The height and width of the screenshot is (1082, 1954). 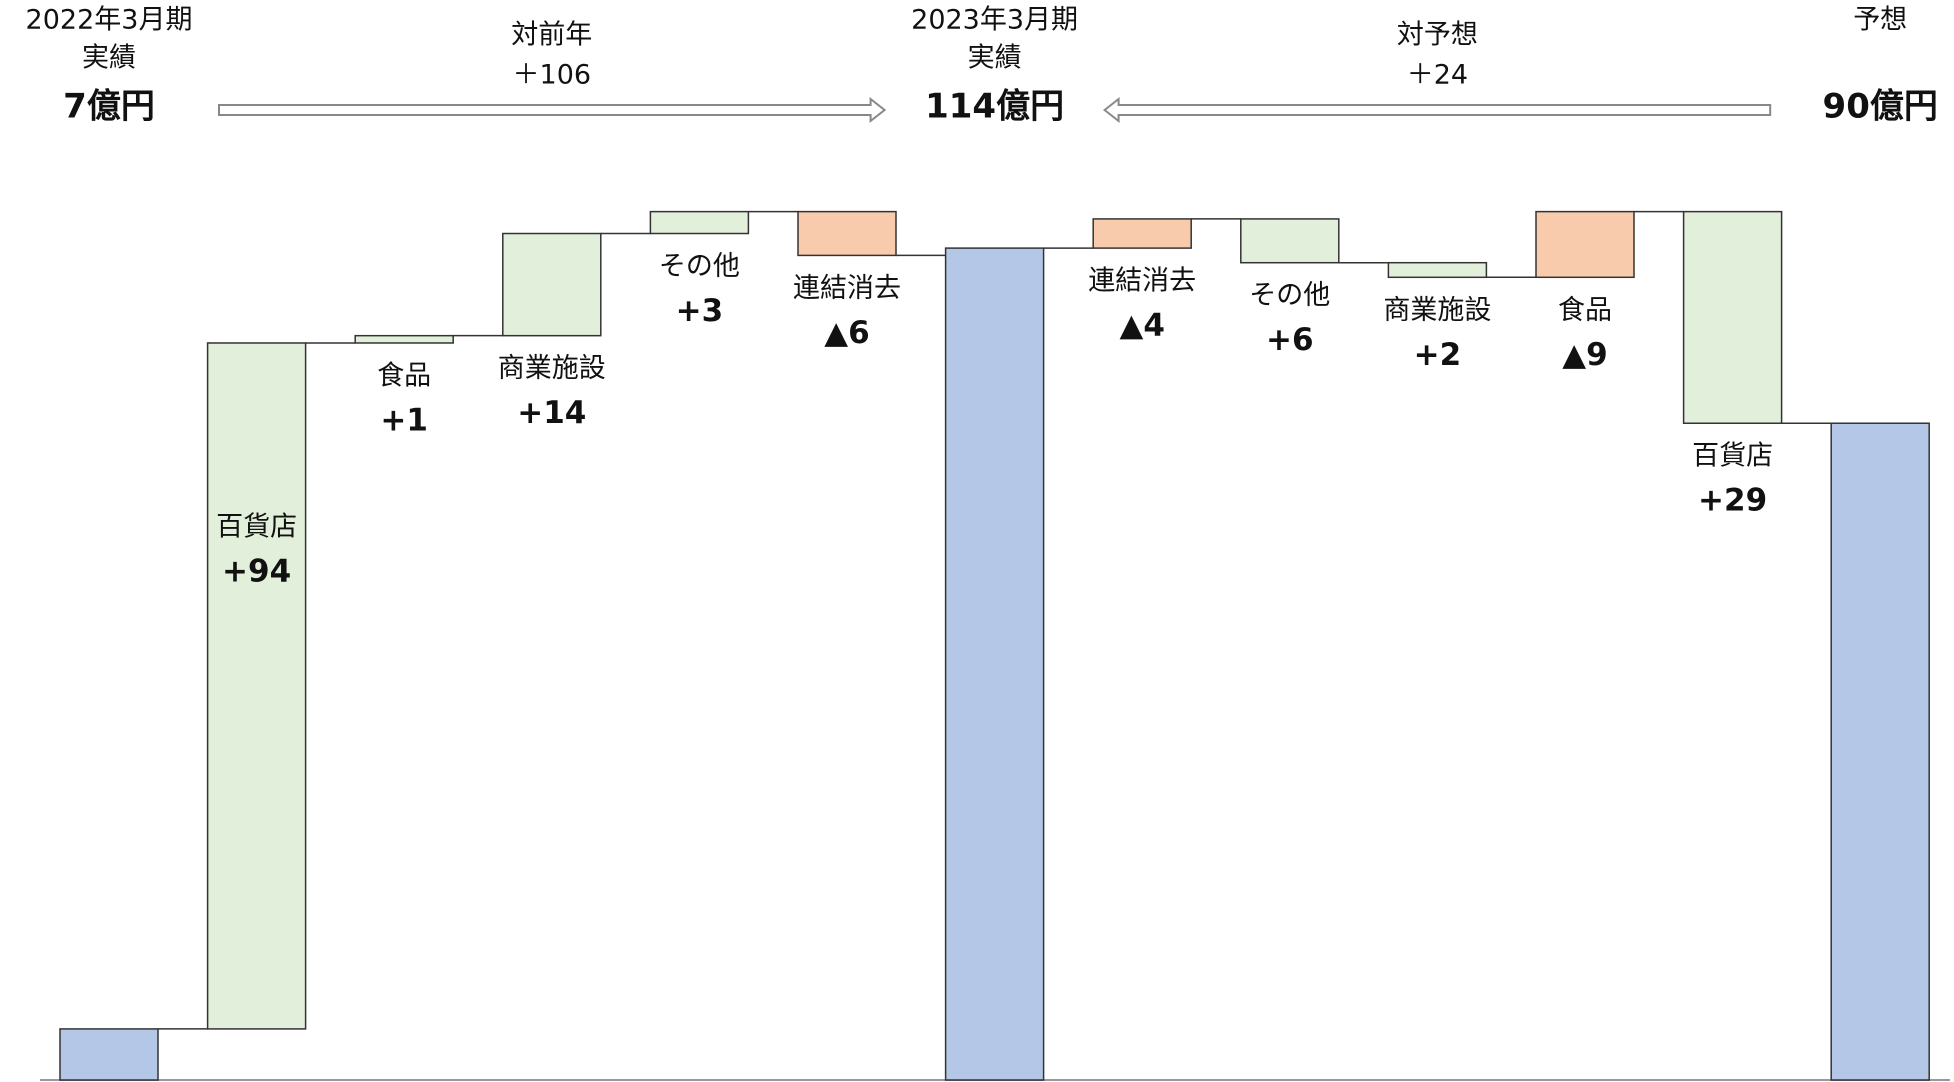 I want to click on value-label: ▲6, so click(x=846, y=333).